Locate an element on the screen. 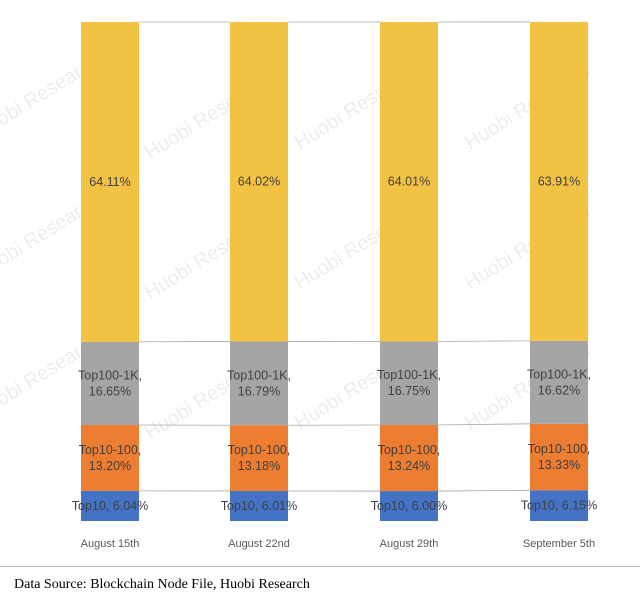 The image size is (640, 602). data-label-top10-3: Top10, 6.15% is located at coordinates (559, 506).